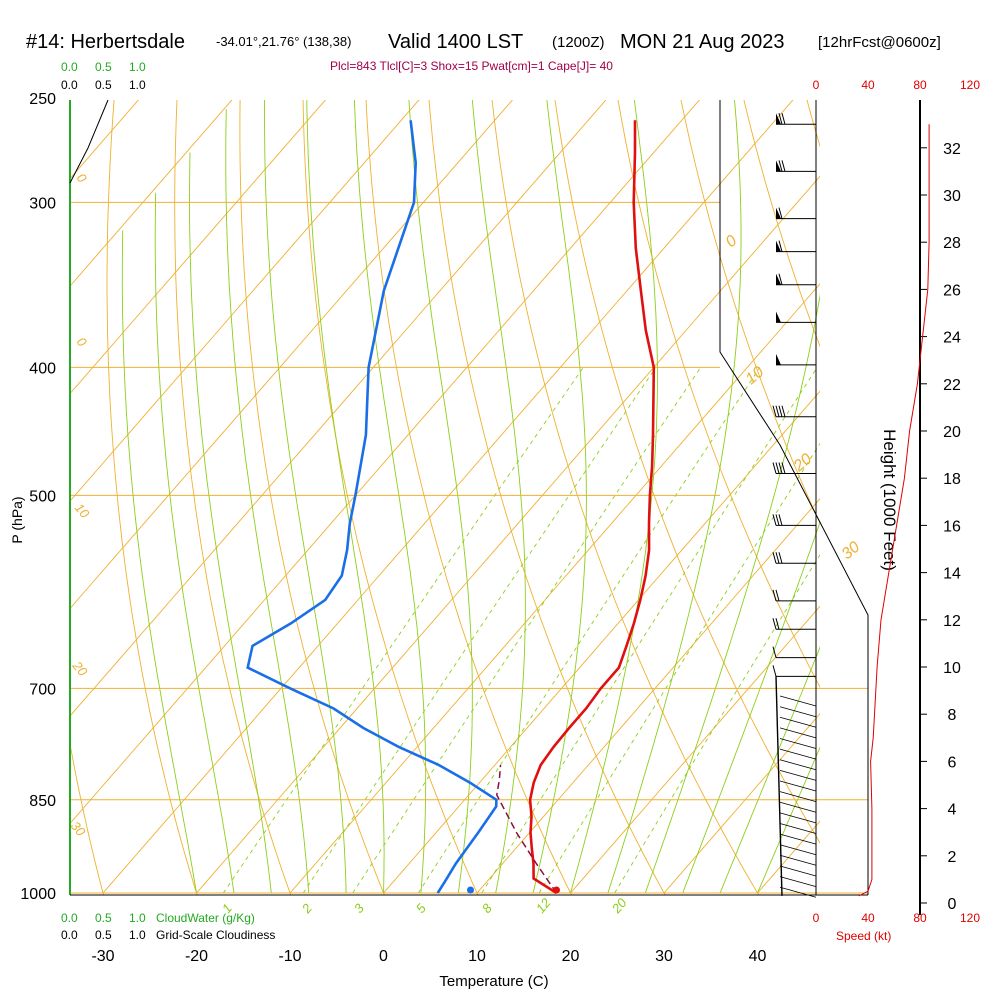 This screenshot has height=1000, width=1000. Describe the element at coordinates (137, 67) in the screenshot. I see `cloud-tick-green-2: 1.0` at that location.